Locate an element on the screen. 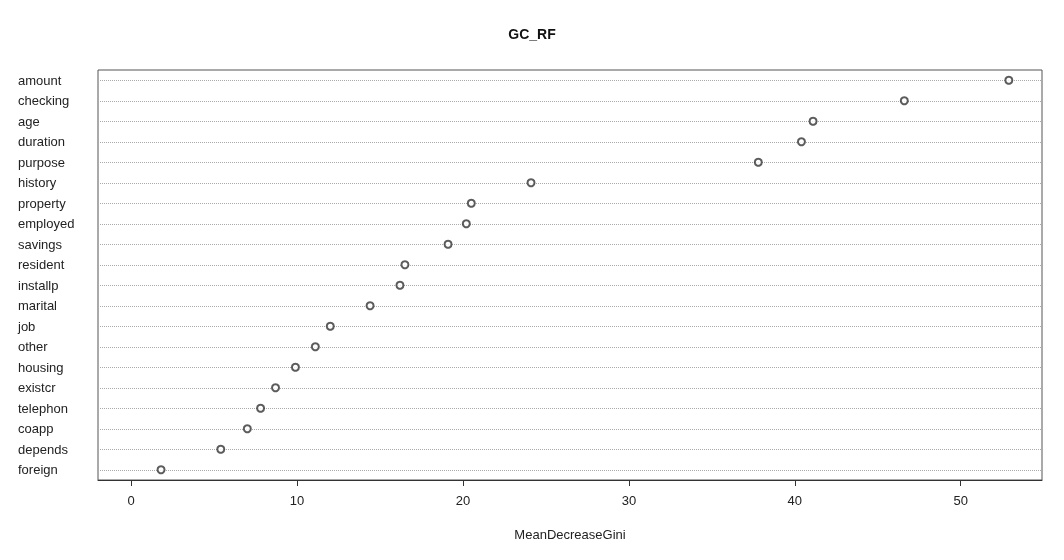  chart-title: GC_RF is located at coordinates (532, 34).